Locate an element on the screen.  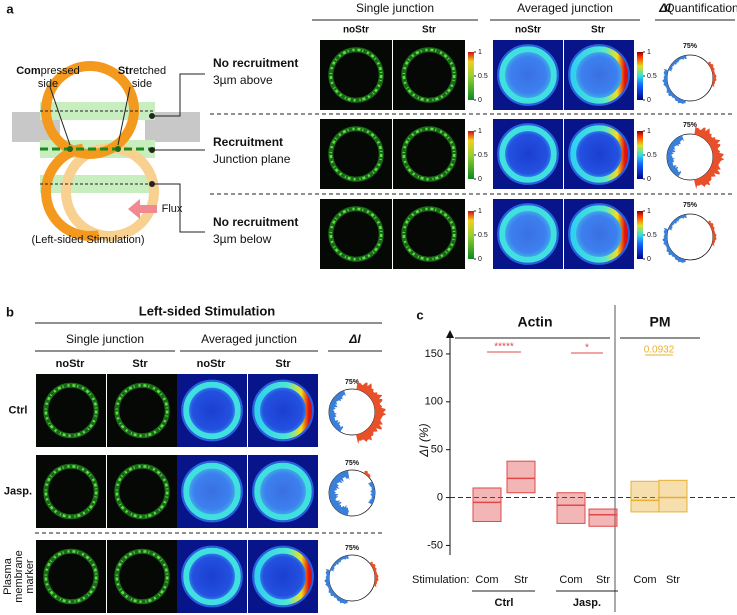
panel-label: c is located at coordinates (419, 314).